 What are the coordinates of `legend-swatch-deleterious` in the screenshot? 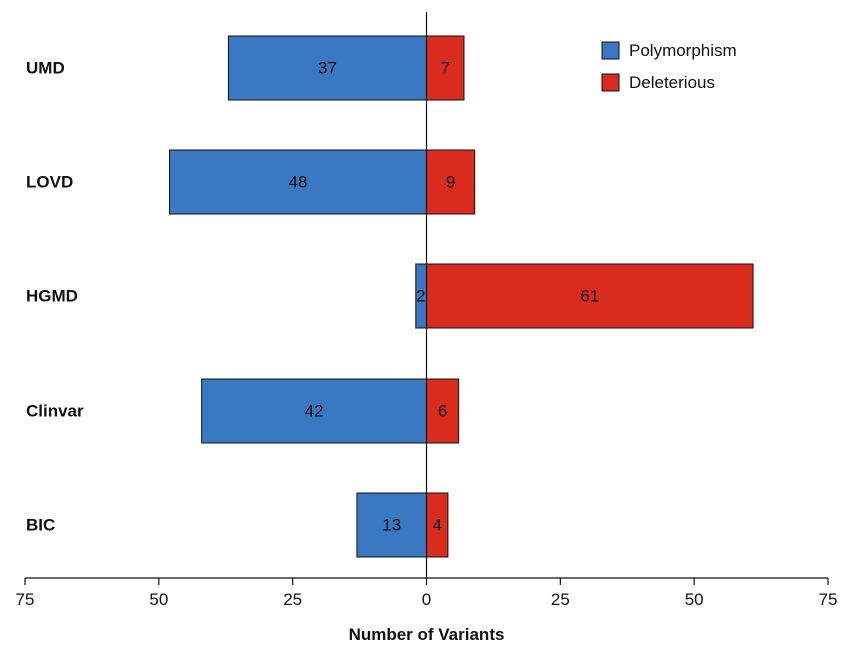 It's located at (610, 82).